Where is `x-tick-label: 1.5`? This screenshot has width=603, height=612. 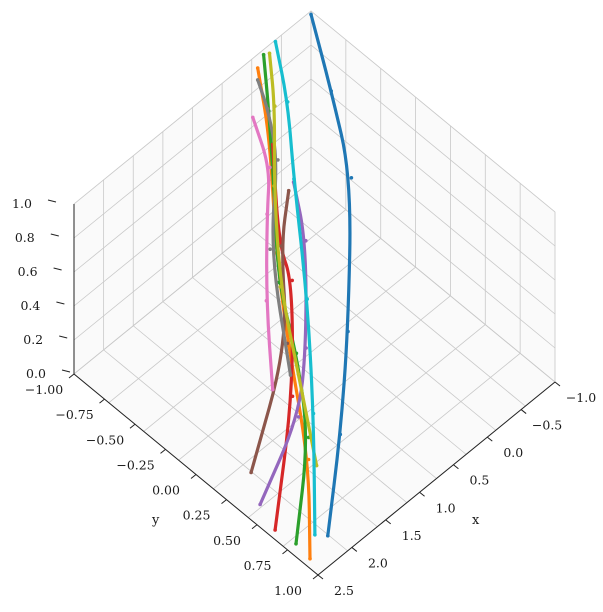
x-tick-label: 1.5 is located at coordinates (412, 535).